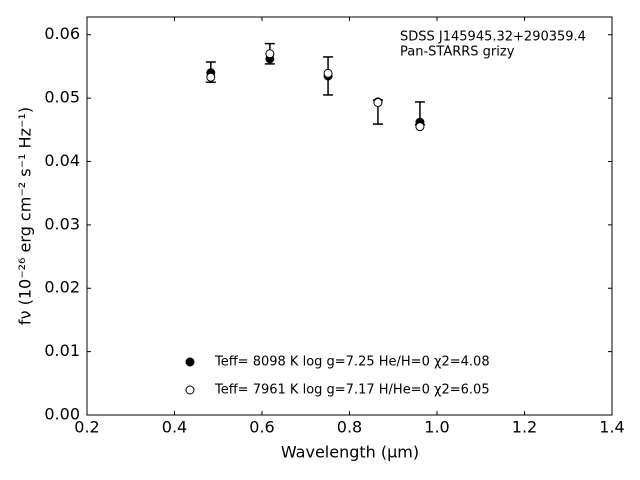  What do you see at coordinates (261, 427) in the screenshot?
I see `x-tick-label: 0.6` at bounding box center [261, 427].